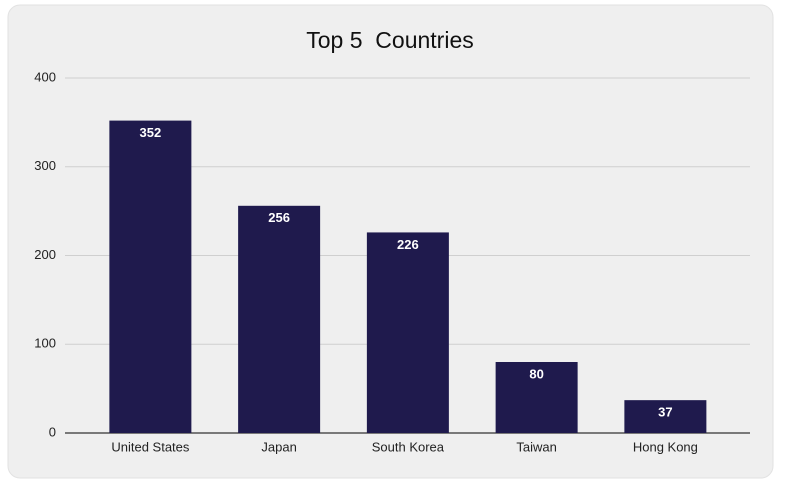  Describe the element at coordinates (45, 76) in the screenshot. I see `y-tick-label: 400` at that location.